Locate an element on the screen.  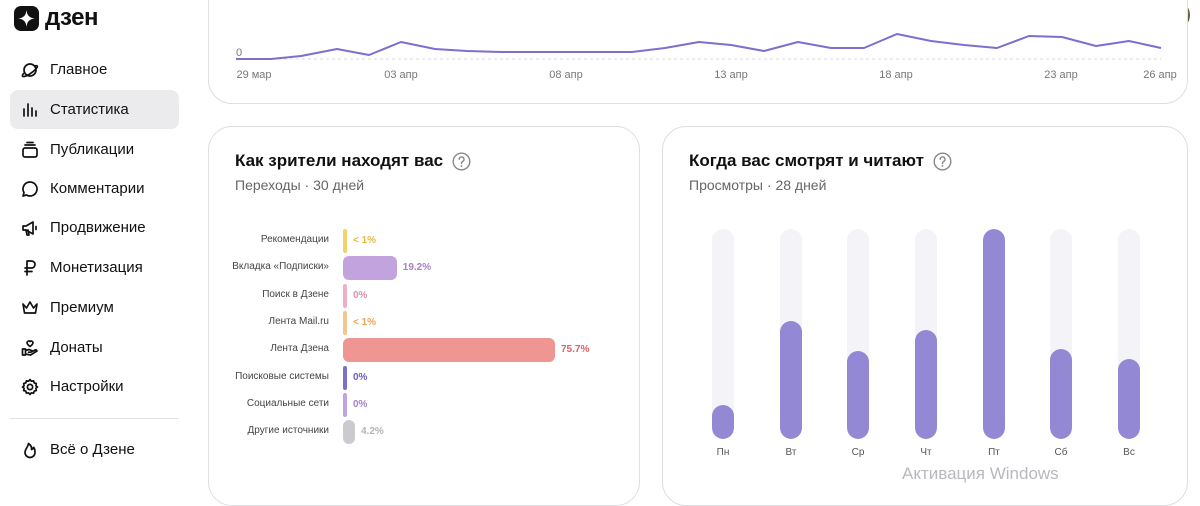
sidebar-item-about-zen: Всё о Дзене is located at coordinates (94, 449).